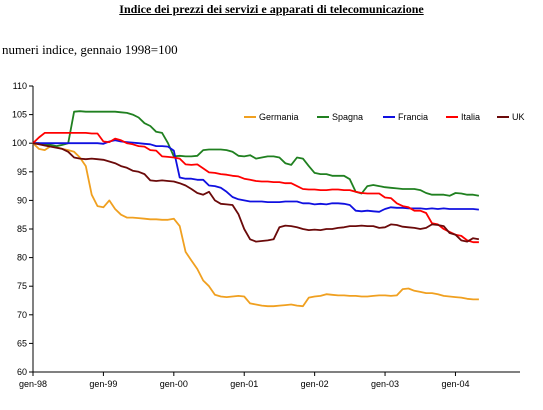 Image resolution: width=543 pixels, height=410 pixels. What do you see at coordinates (22, 200) in the screenshot?
I see `y-tick-label: 90` at bounding box center [22, 200].